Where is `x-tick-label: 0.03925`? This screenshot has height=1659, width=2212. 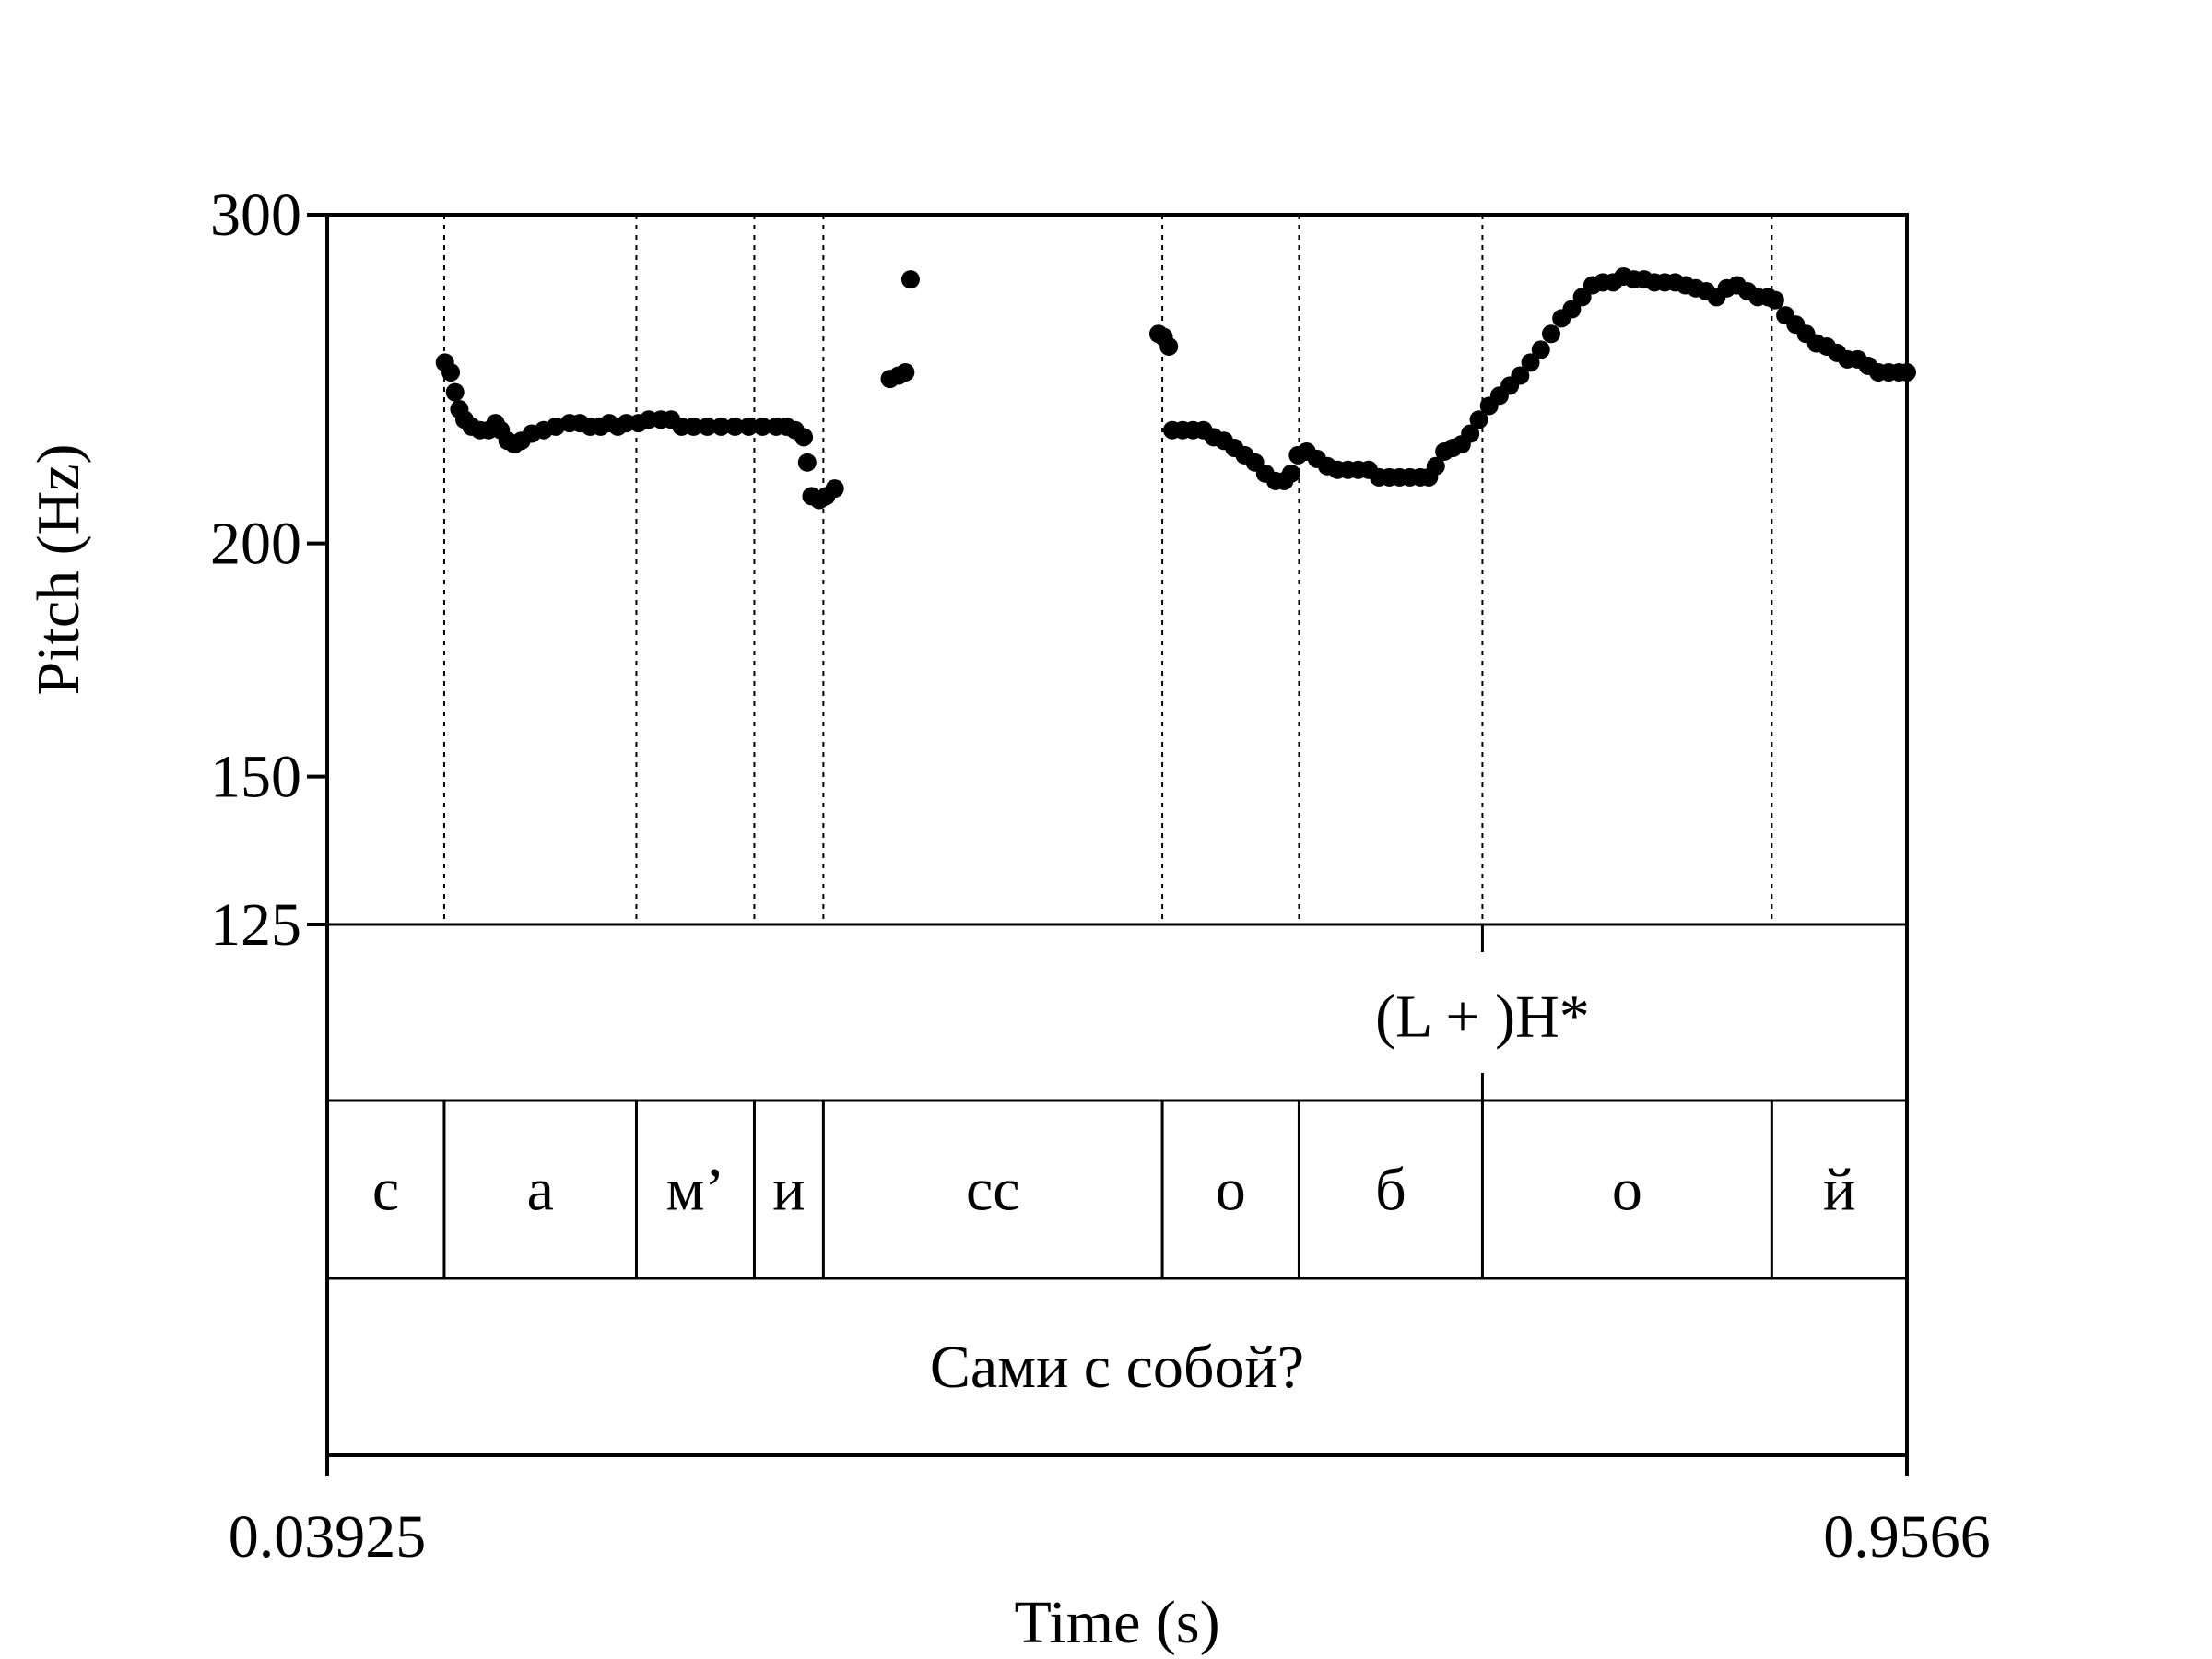 x-tick-label: 0.03925 is located at coordinates (328, 1537).